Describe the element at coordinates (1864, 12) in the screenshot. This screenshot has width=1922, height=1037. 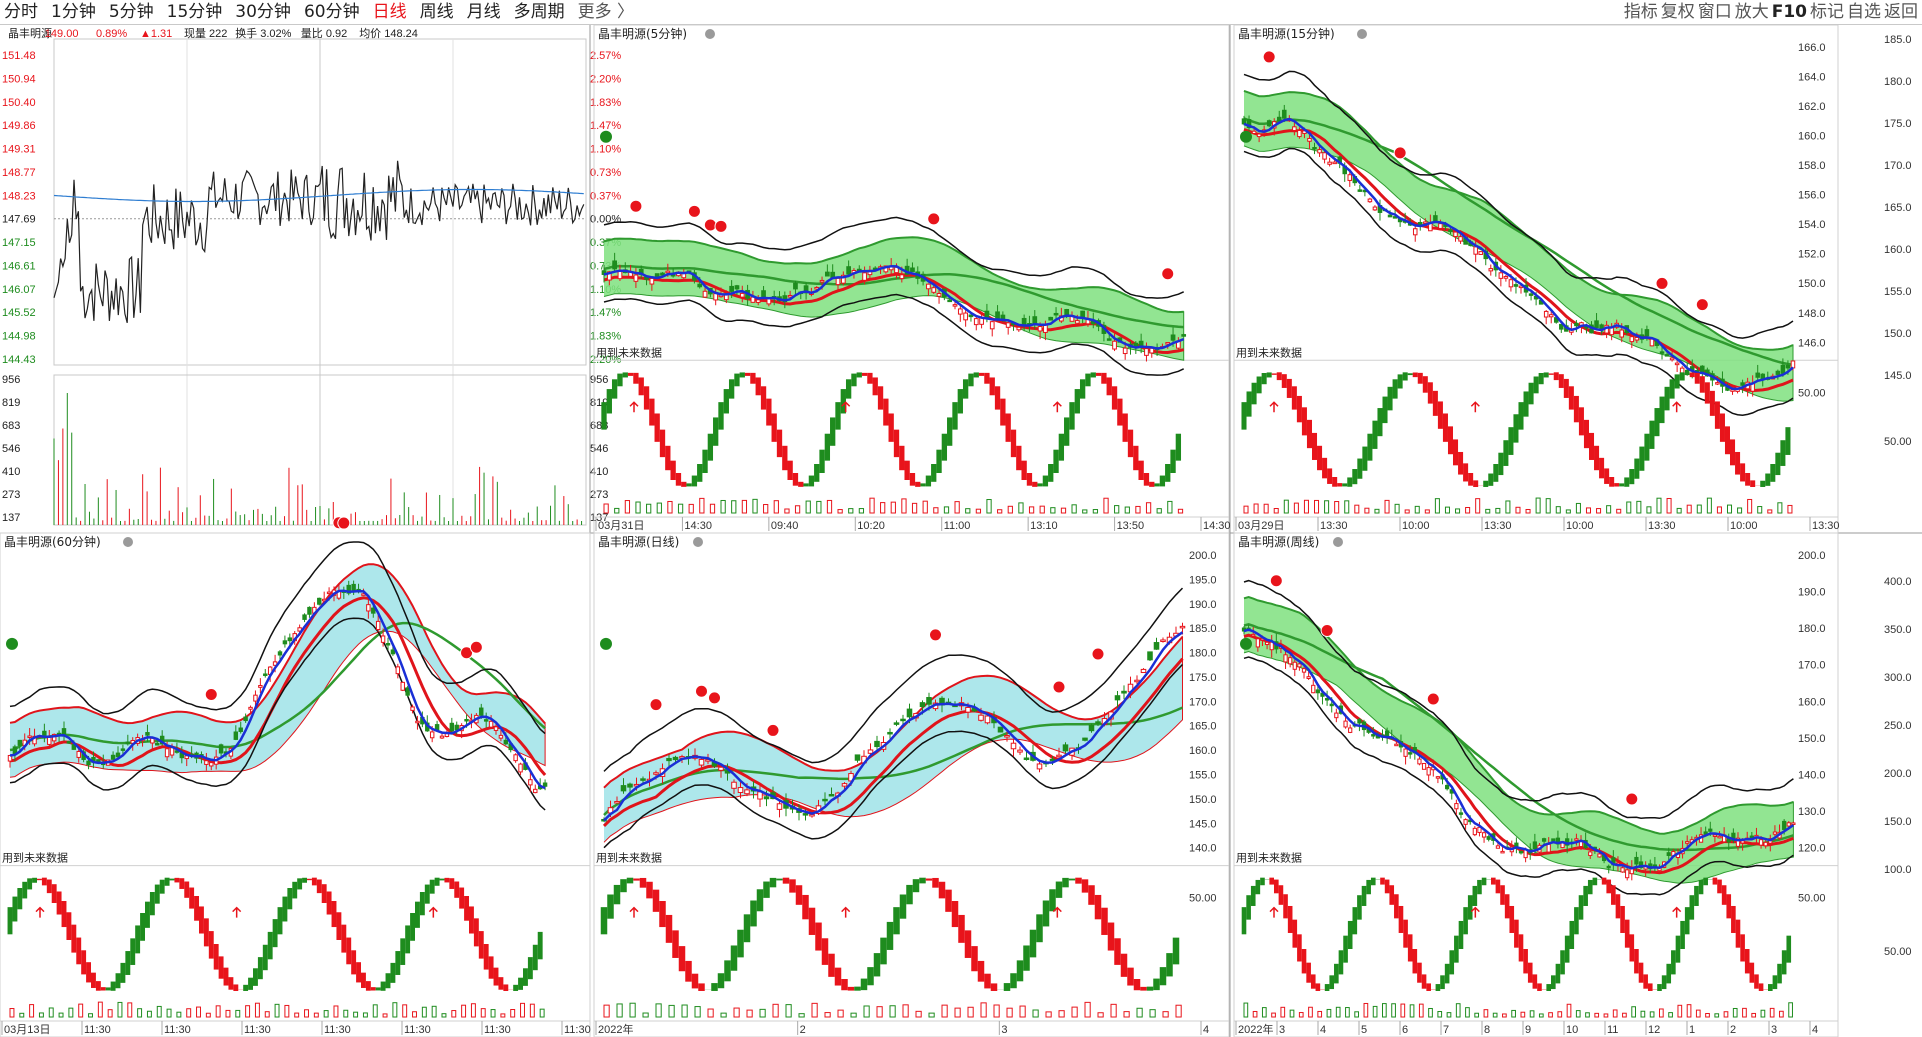
I see `tool-button-6: 自选` at that location.